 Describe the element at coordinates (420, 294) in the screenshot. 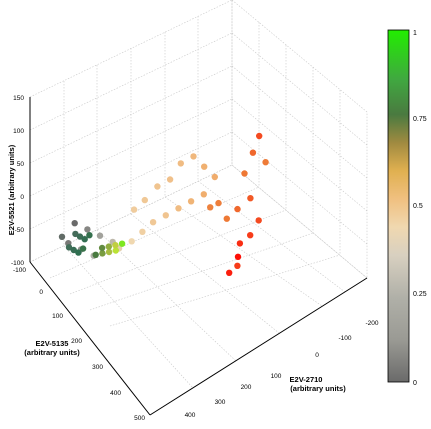

I see `colorbar-tick: 0.25` at that location.